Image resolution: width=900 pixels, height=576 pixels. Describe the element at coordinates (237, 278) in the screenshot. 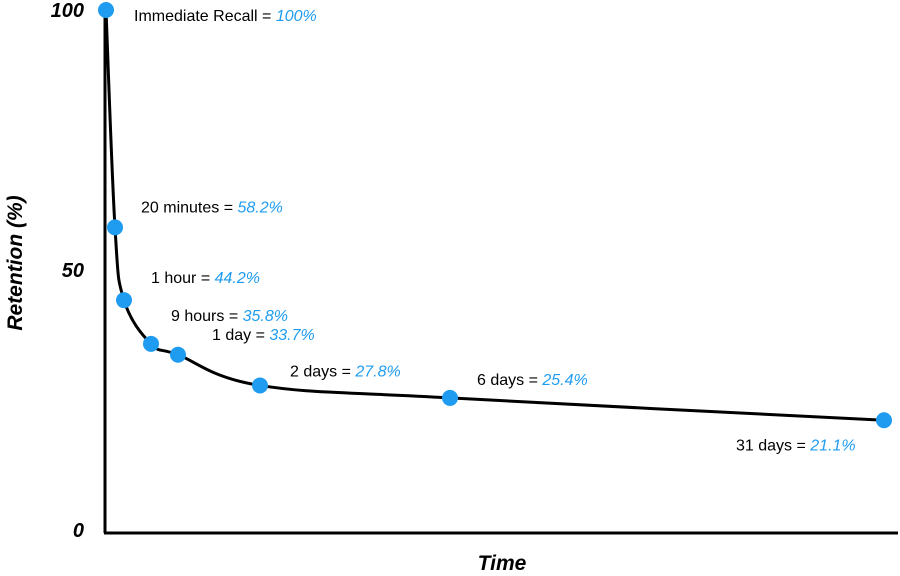

I see `data-label-value: 44.2%` at that location.